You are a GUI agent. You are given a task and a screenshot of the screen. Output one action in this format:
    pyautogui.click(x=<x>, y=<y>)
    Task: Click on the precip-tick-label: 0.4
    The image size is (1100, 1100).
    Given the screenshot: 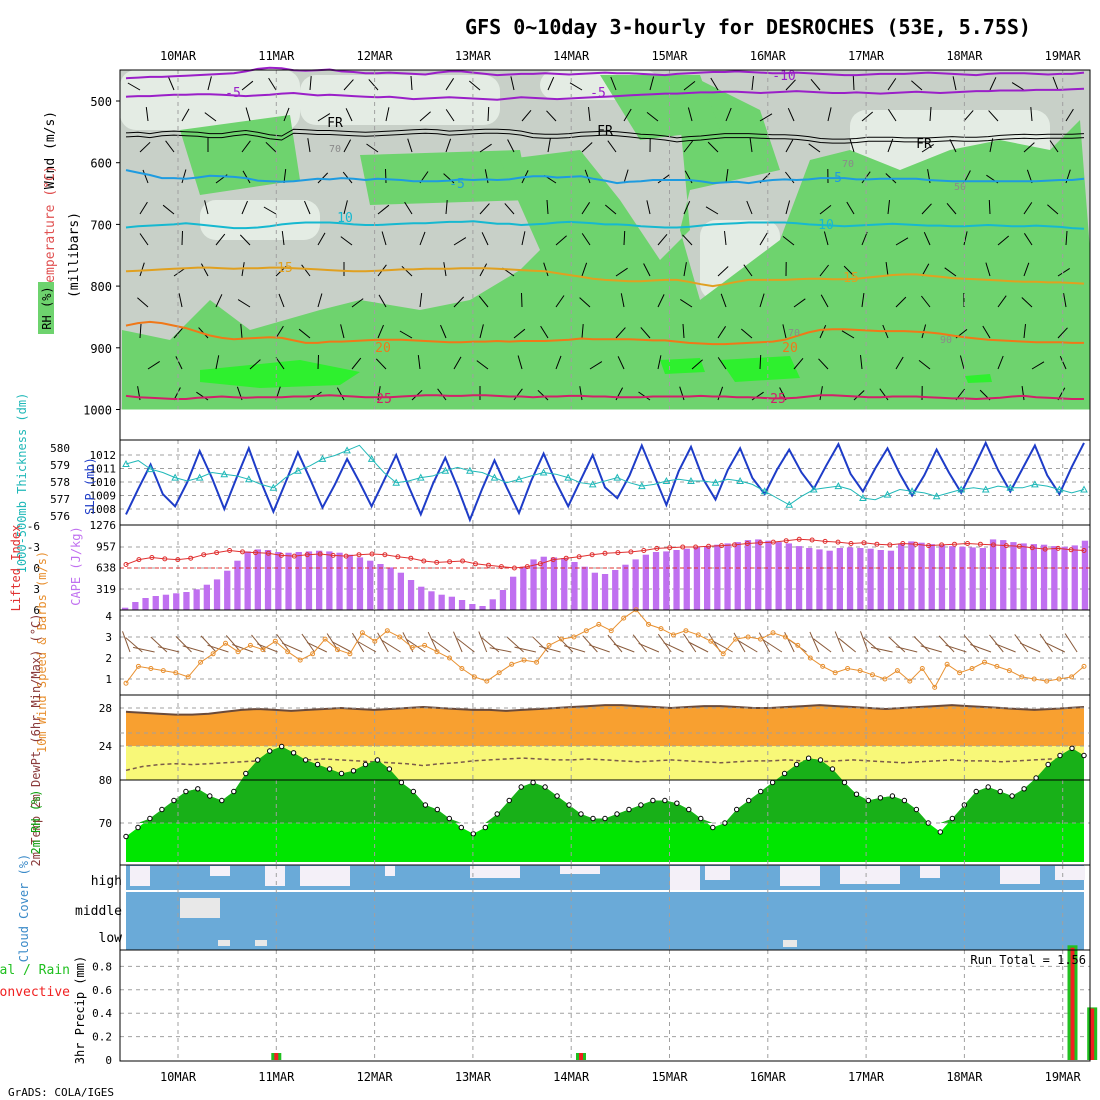 What is the action you would take?
    pyautogui.click(x=102, y=1013)
    